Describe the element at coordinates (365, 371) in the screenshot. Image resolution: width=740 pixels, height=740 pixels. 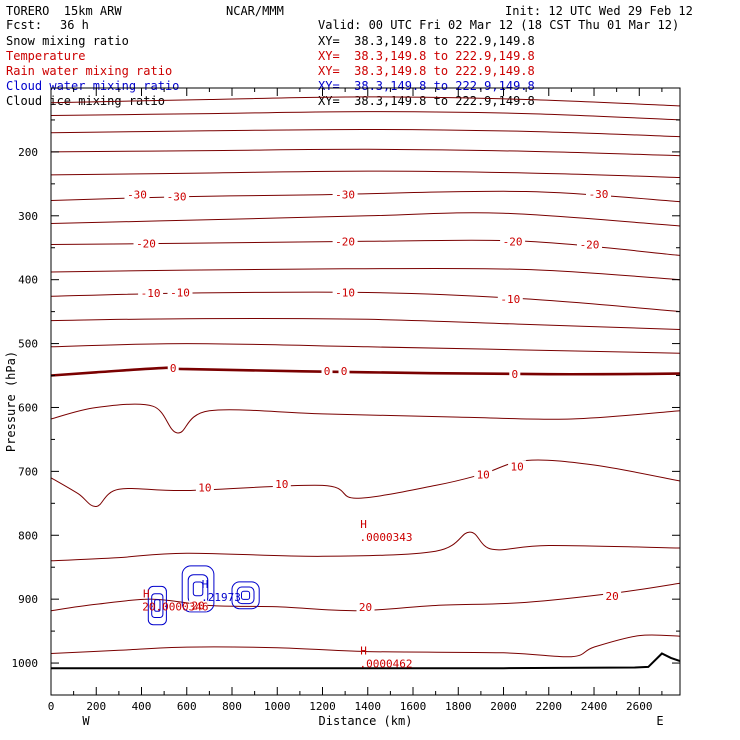
I see `freezing-level-line` at that location.